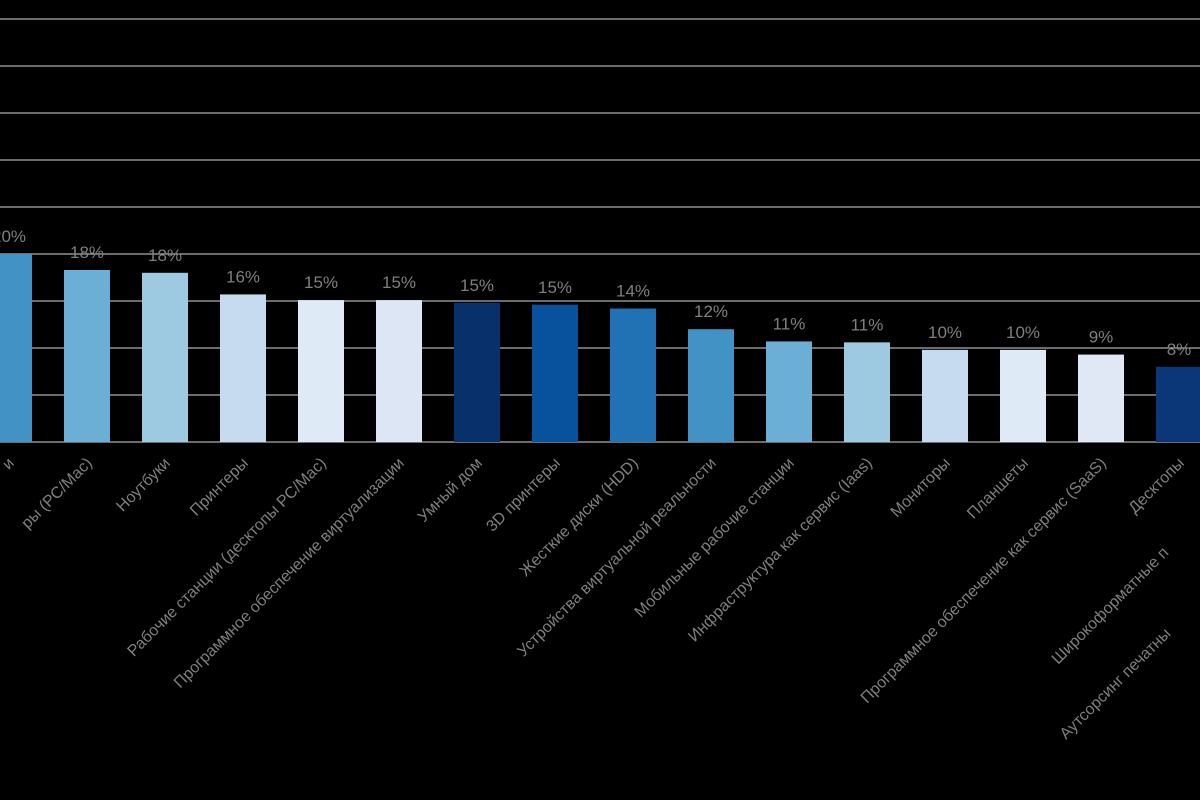 The width and height of the screenshot is (1200, 800). What do you see at coordinates (243, 276) in the screenshot?
I see `data-label: 16%` at bounding box center [243, 276].